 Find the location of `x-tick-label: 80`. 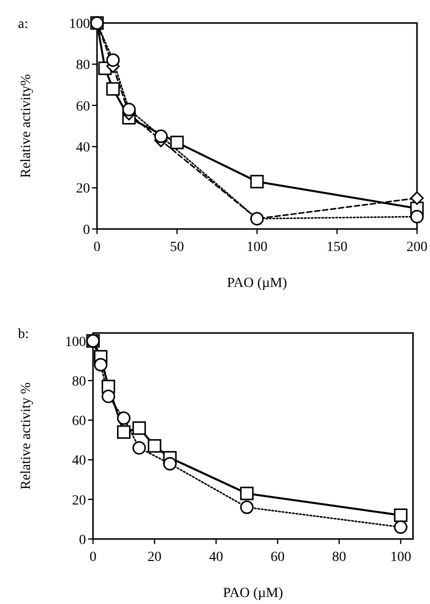

x-tick-label: 80 is located at coordinates (339, 557).